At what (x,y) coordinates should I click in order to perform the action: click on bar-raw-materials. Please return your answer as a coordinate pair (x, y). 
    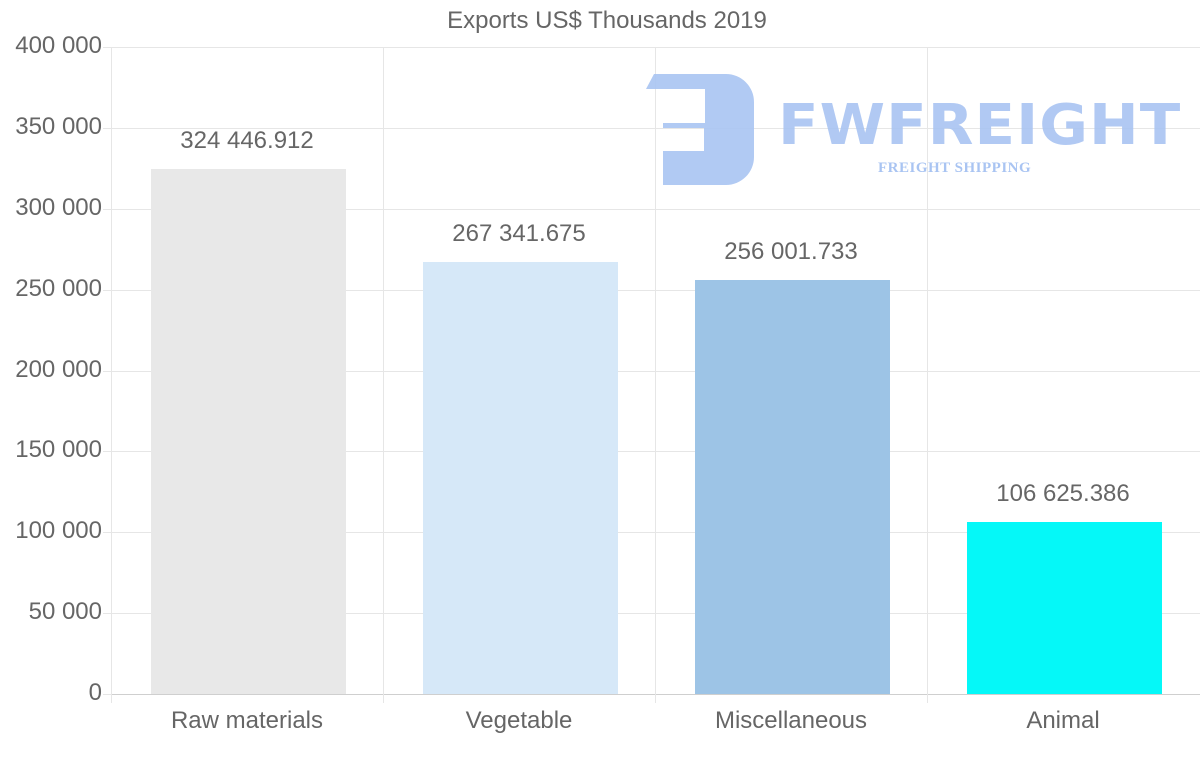
    Looking at the image, I should click on (248, 431).